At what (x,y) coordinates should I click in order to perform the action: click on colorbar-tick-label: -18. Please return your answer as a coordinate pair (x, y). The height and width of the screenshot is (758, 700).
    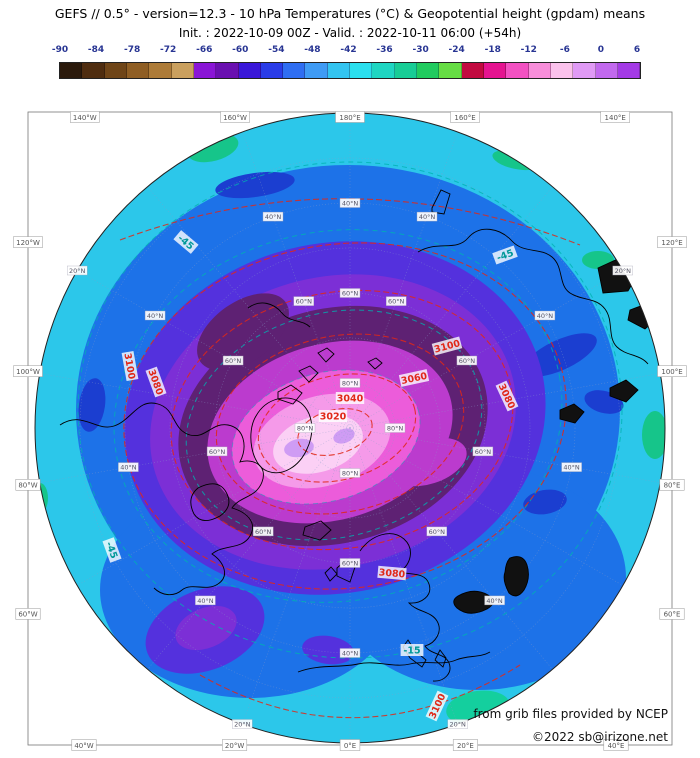
    Looking at the image, I should click on (492, 50).